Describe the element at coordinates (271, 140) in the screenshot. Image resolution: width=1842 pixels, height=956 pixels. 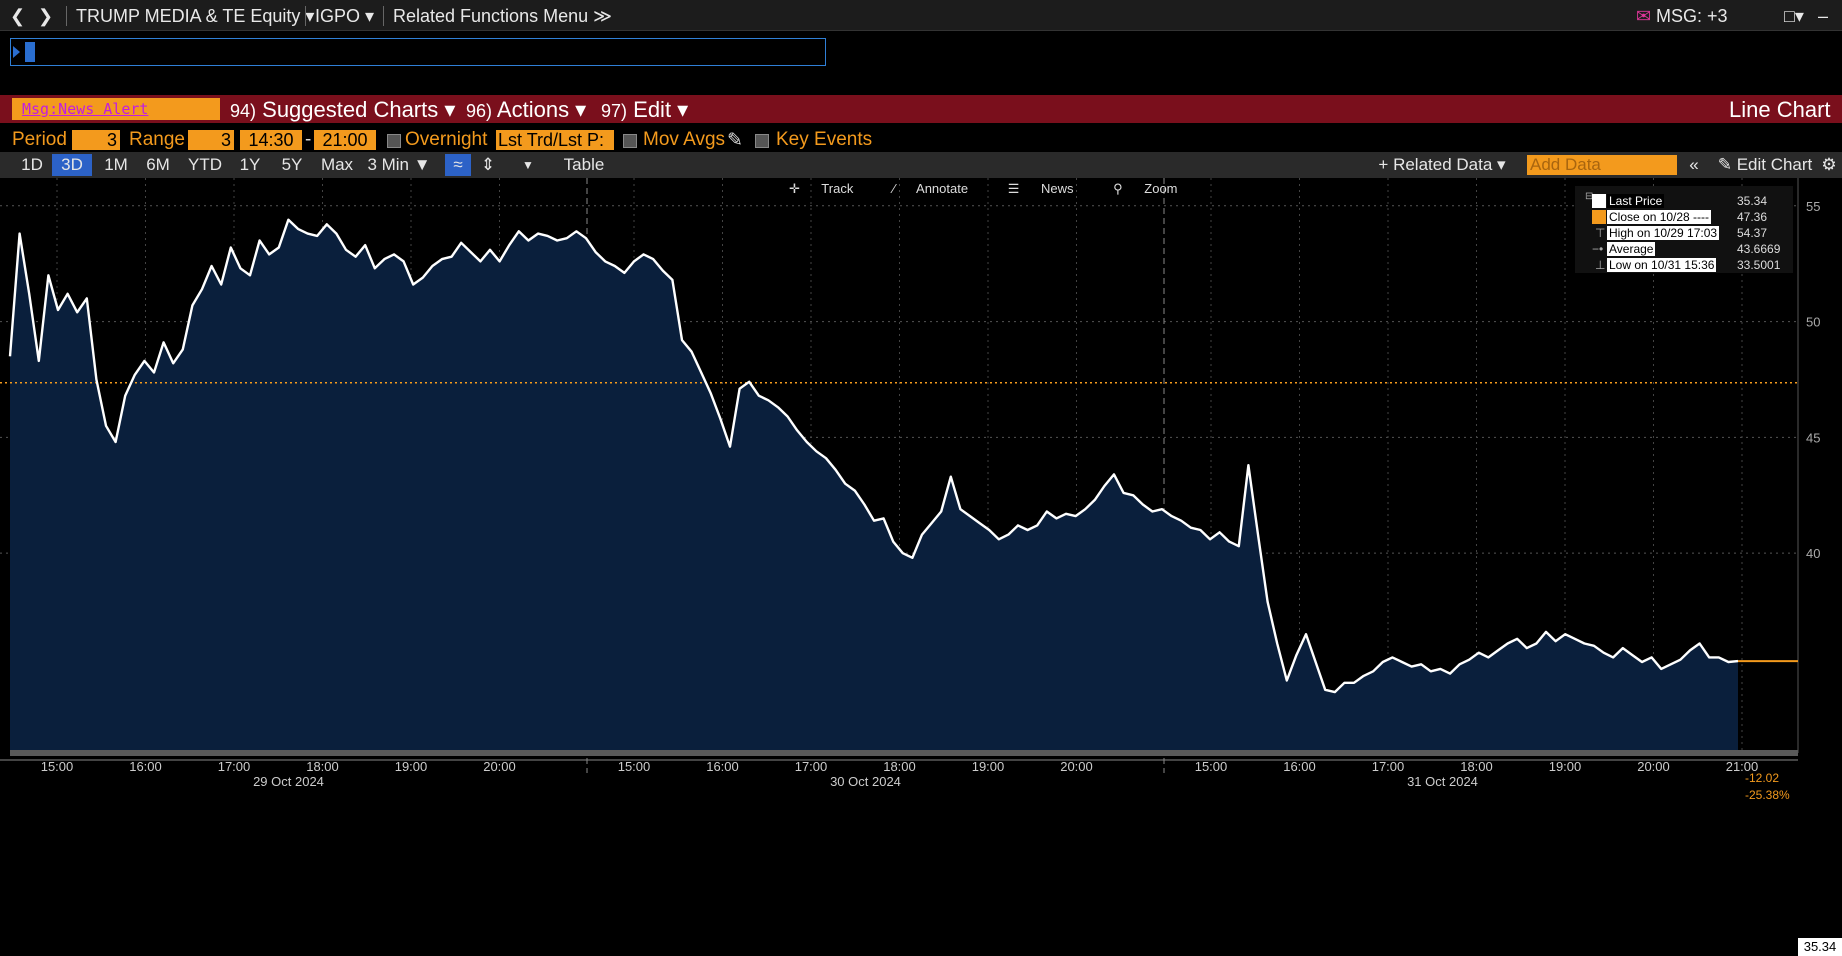
I see `start-time-input: 14:30` at that location.